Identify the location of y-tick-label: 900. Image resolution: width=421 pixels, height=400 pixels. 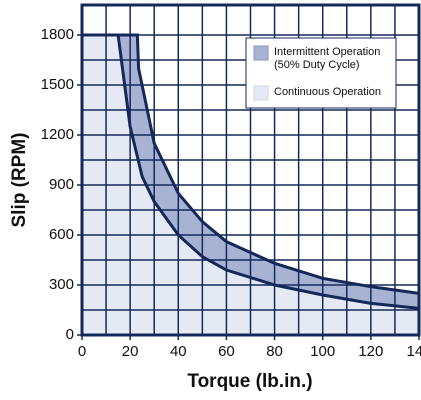
(61, 184).